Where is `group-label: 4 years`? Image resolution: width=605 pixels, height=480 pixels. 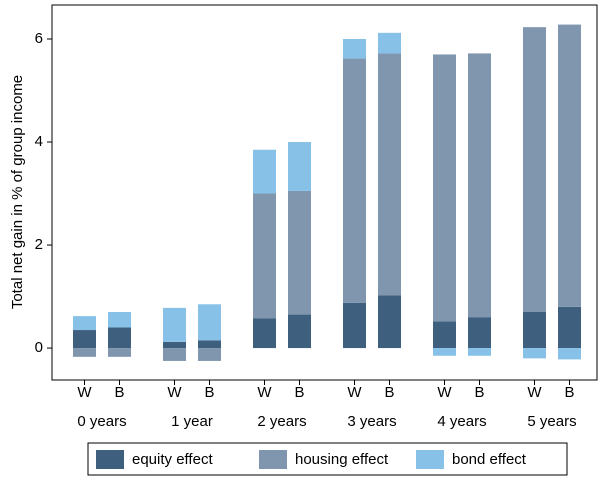
group-label: 4 years is located at coordinates (461, 421).